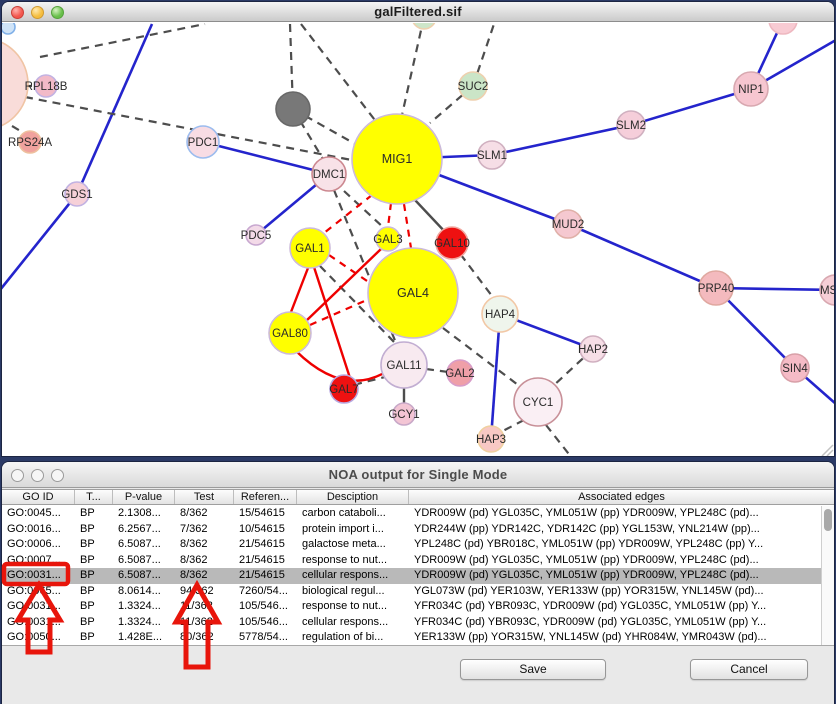 Image resolution: width=836 pixels, height=704 pixels. What do you see at coordinates (538, 402) in the screenshot?
I see `node-CYC1` at bounding box center [538, 402].